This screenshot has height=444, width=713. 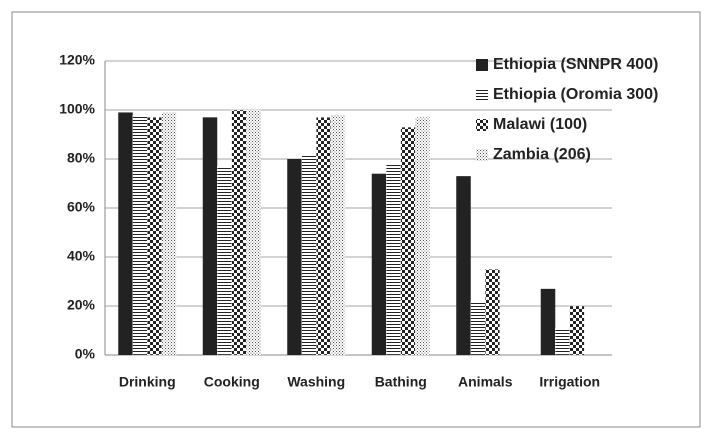 What do you see at coordinates (485, 382) in the screenshot?
I see `x-tick-label: Animals` at bounding box center [485, 382].